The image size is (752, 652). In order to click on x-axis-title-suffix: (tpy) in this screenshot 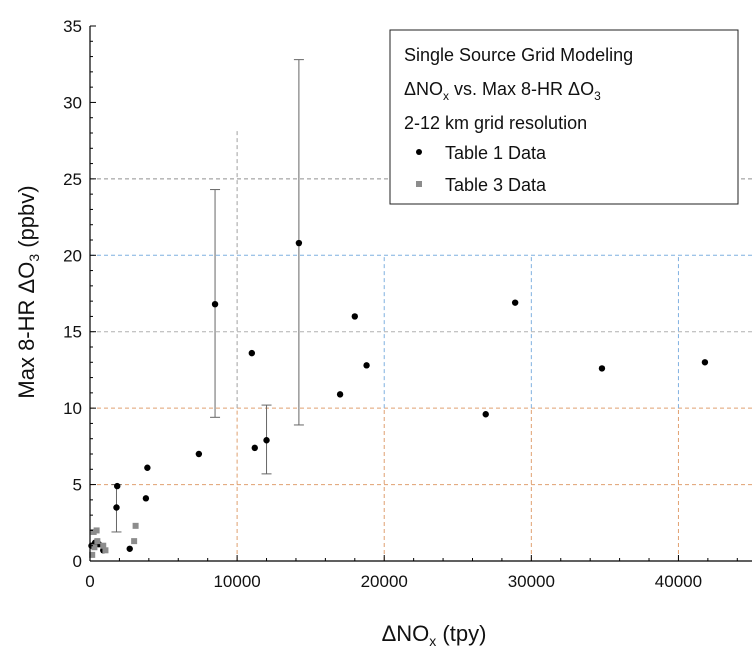, I will do `click(461, 633)`.